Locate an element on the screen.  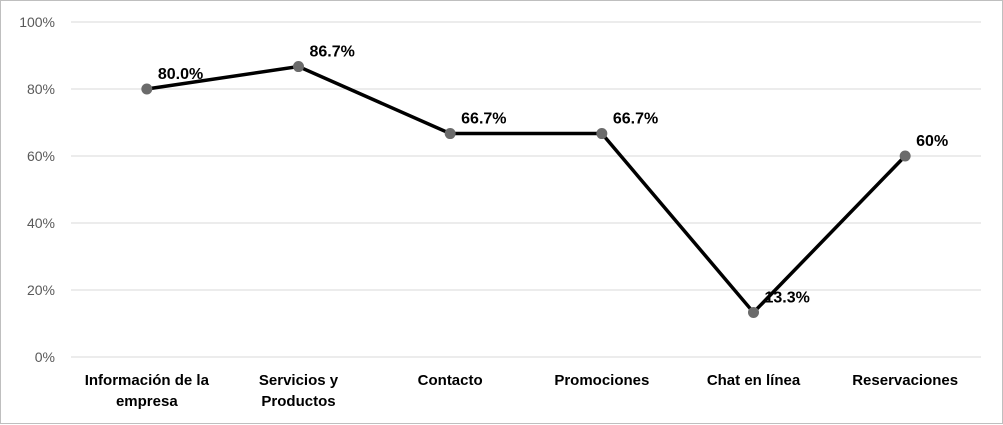
x-category-label-line: Reservaciones is located at coordinates (905, 380).